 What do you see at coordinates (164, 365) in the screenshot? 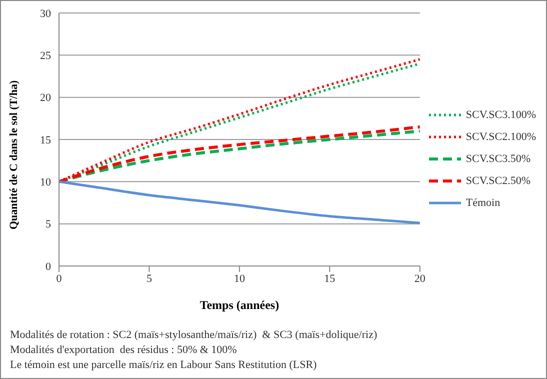
I see `text: Le témoin est une parcelle maïs/riz en Labour Sans Restitution (LSR)` at bounding box center [164, 365].